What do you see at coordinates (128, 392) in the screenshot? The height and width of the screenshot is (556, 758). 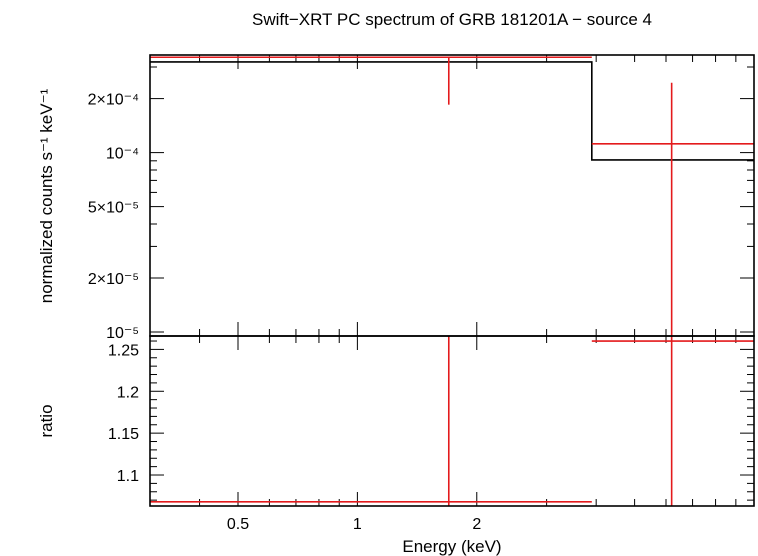 I see `y-tick-label: 1.2` at bounding box center [128, 392].